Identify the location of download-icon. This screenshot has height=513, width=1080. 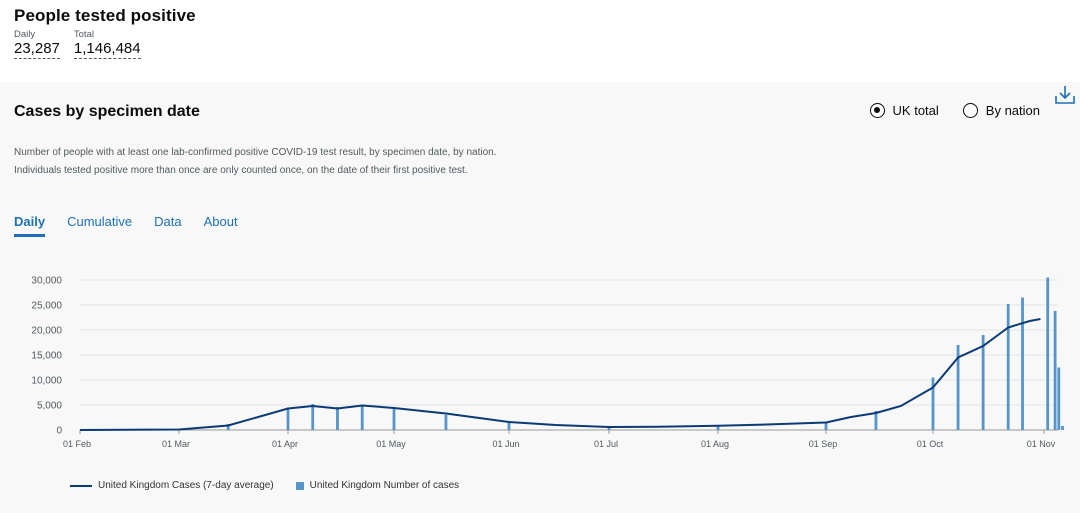
(1065, 95).